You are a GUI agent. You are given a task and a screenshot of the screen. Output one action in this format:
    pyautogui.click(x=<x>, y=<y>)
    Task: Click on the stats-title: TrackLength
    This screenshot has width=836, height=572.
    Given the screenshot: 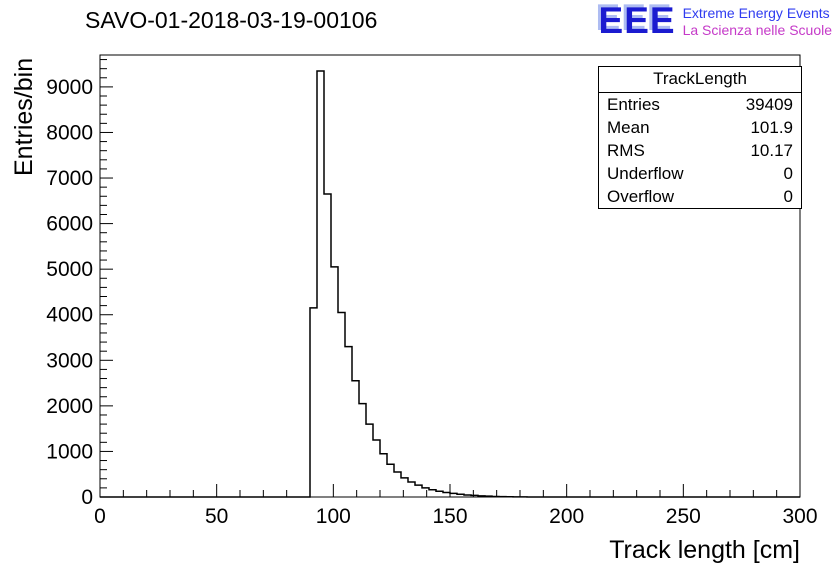 What is the action you would take?
    pyautogui.click(x=700, y=80)
    